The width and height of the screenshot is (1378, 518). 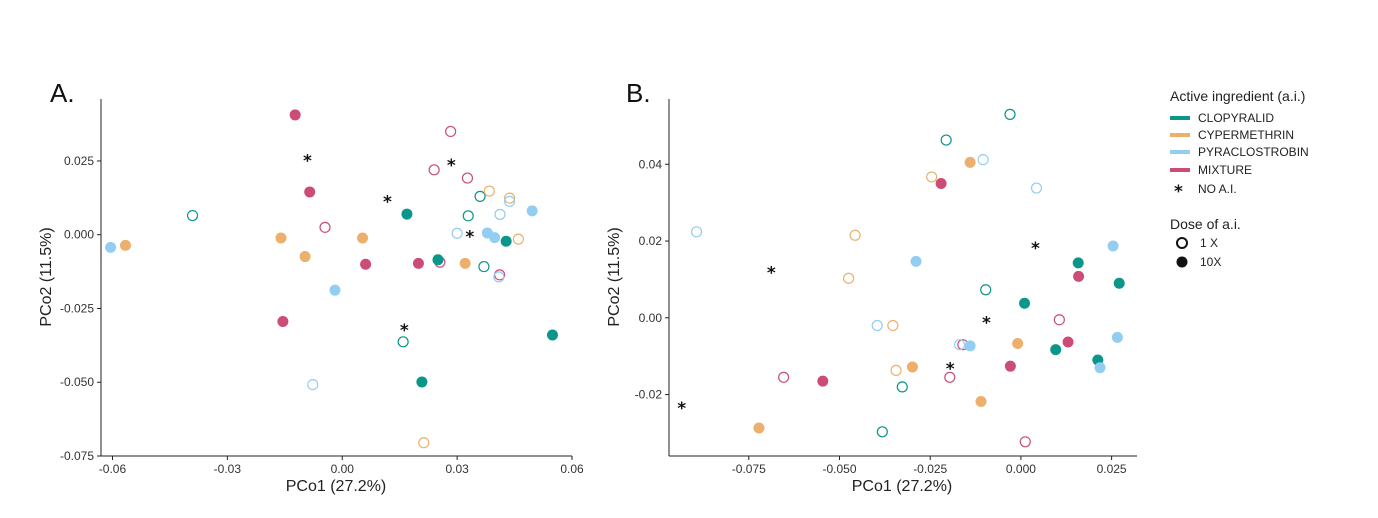 What do you see at coordinates (749, 469) in the screenshot?
I see `panel-b-x-tick-label: -0.075` at bounding box center [749, 469].